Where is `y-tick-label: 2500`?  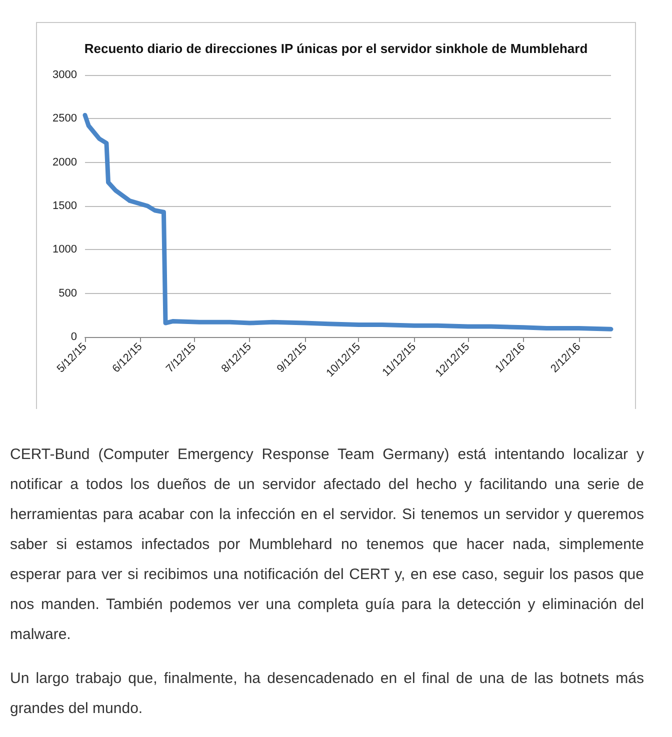
y-tick-label: 2500 is located at coordinates (64, 118).